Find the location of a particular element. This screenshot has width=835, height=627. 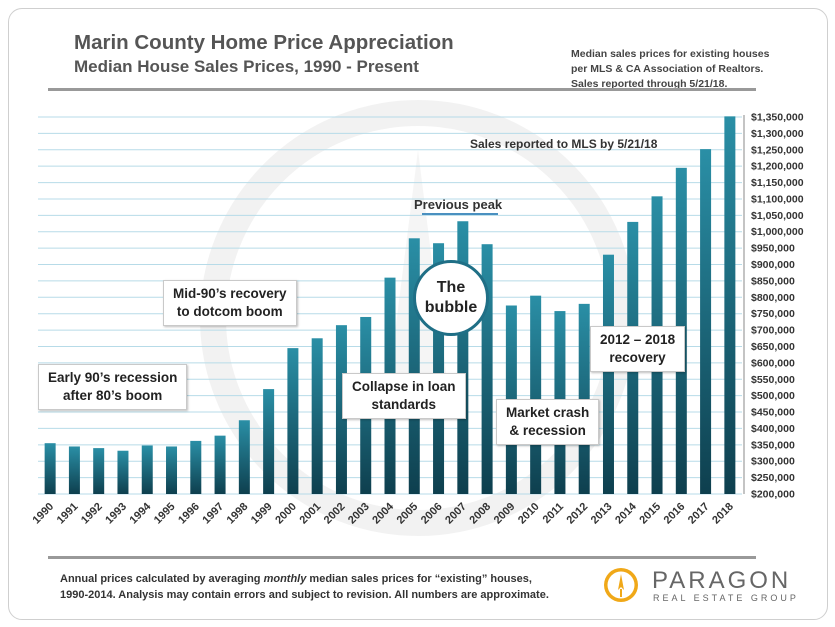

y-tick-label: $750,000 is located at coordinates (773, 314).